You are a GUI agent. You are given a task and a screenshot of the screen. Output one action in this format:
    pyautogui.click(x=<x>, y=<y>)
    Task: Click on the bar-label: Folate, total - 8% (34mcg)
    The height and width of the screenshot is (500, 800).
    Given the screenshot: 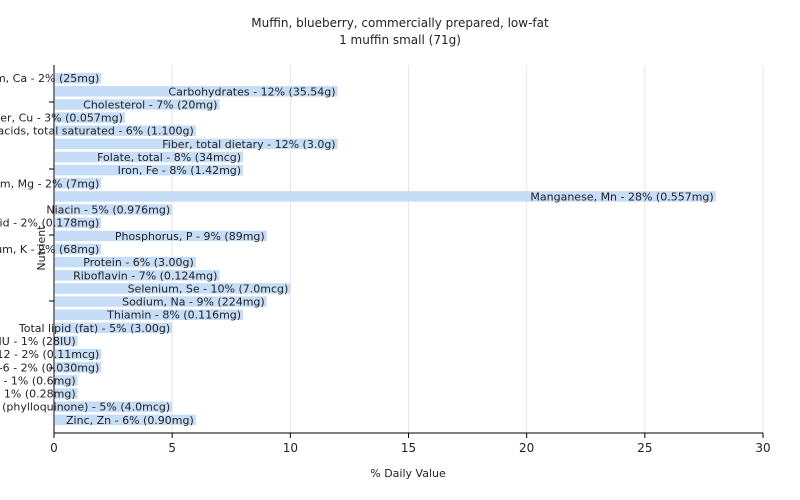 What is the action you would take?
    pyautogui.click(x=169, y=157)
    